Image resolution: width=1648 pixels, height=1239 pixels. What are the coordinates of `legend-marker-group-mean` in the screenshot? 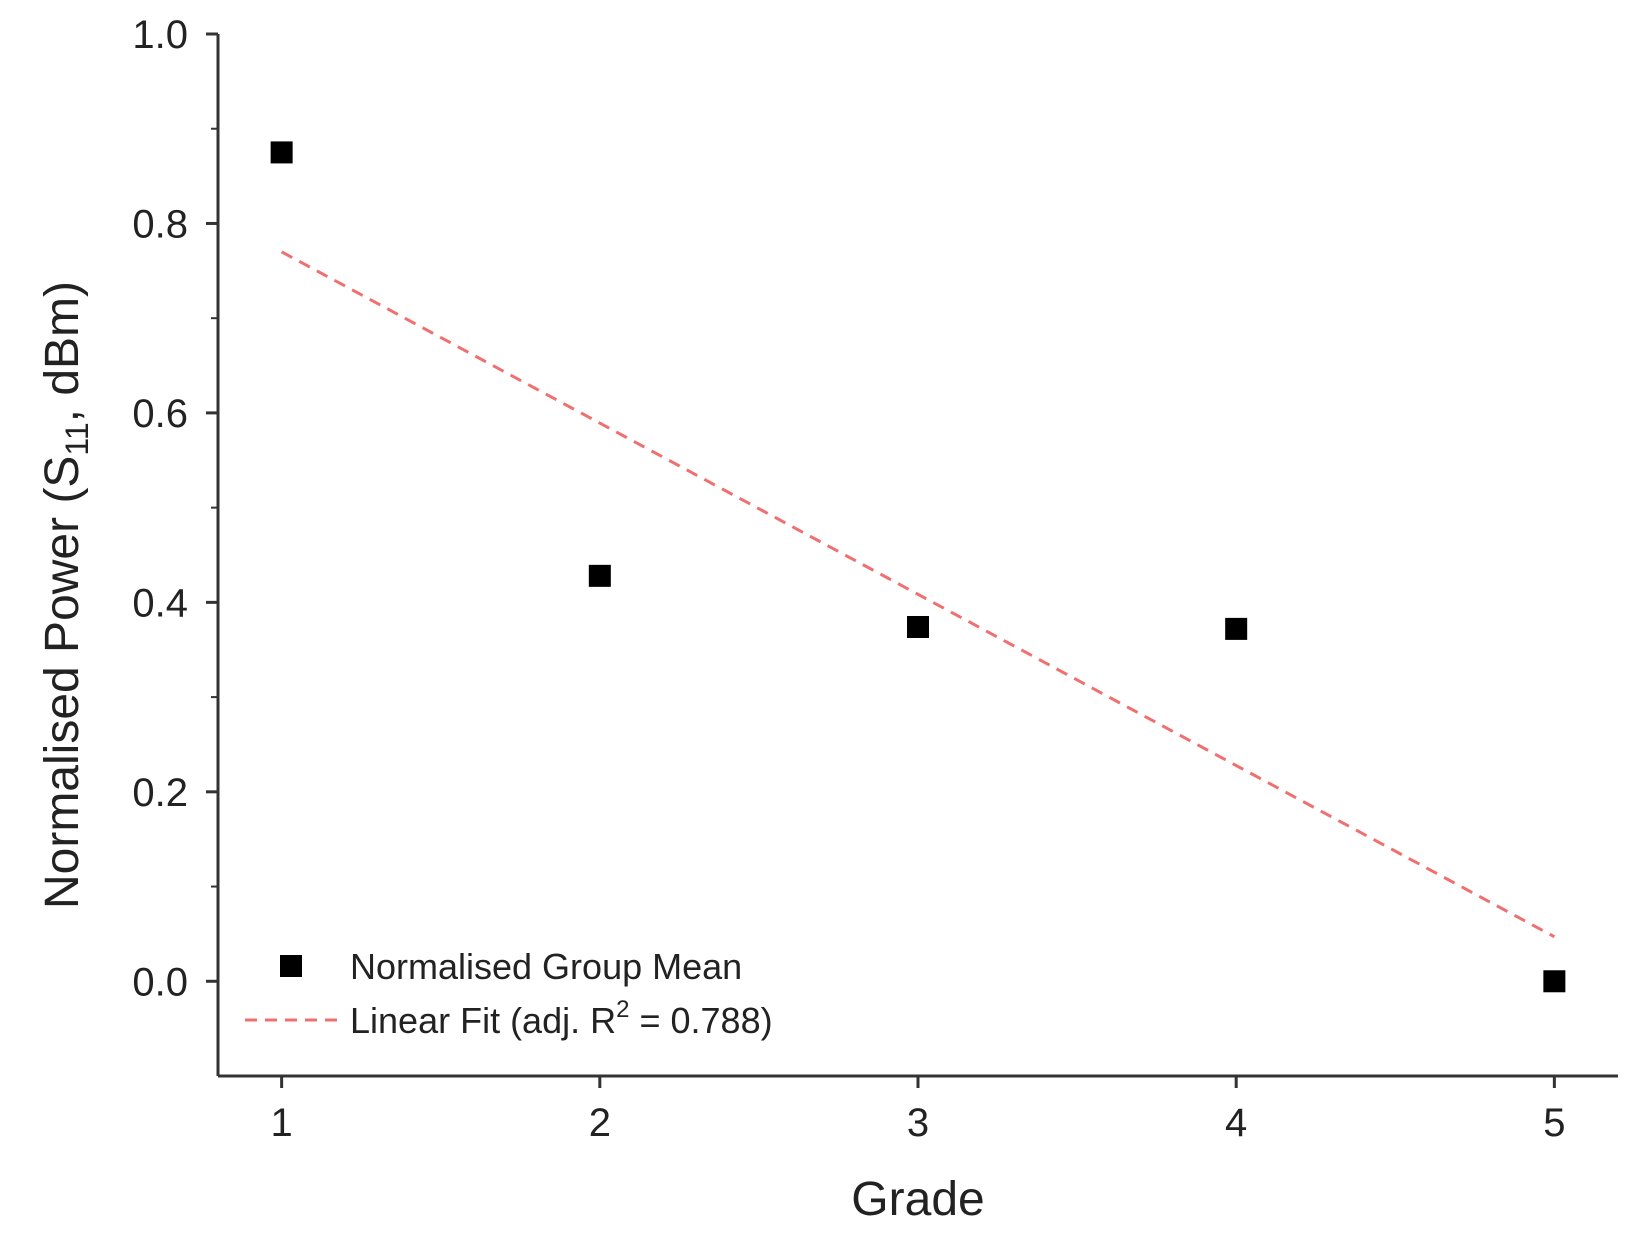 It's located at (291, 966).